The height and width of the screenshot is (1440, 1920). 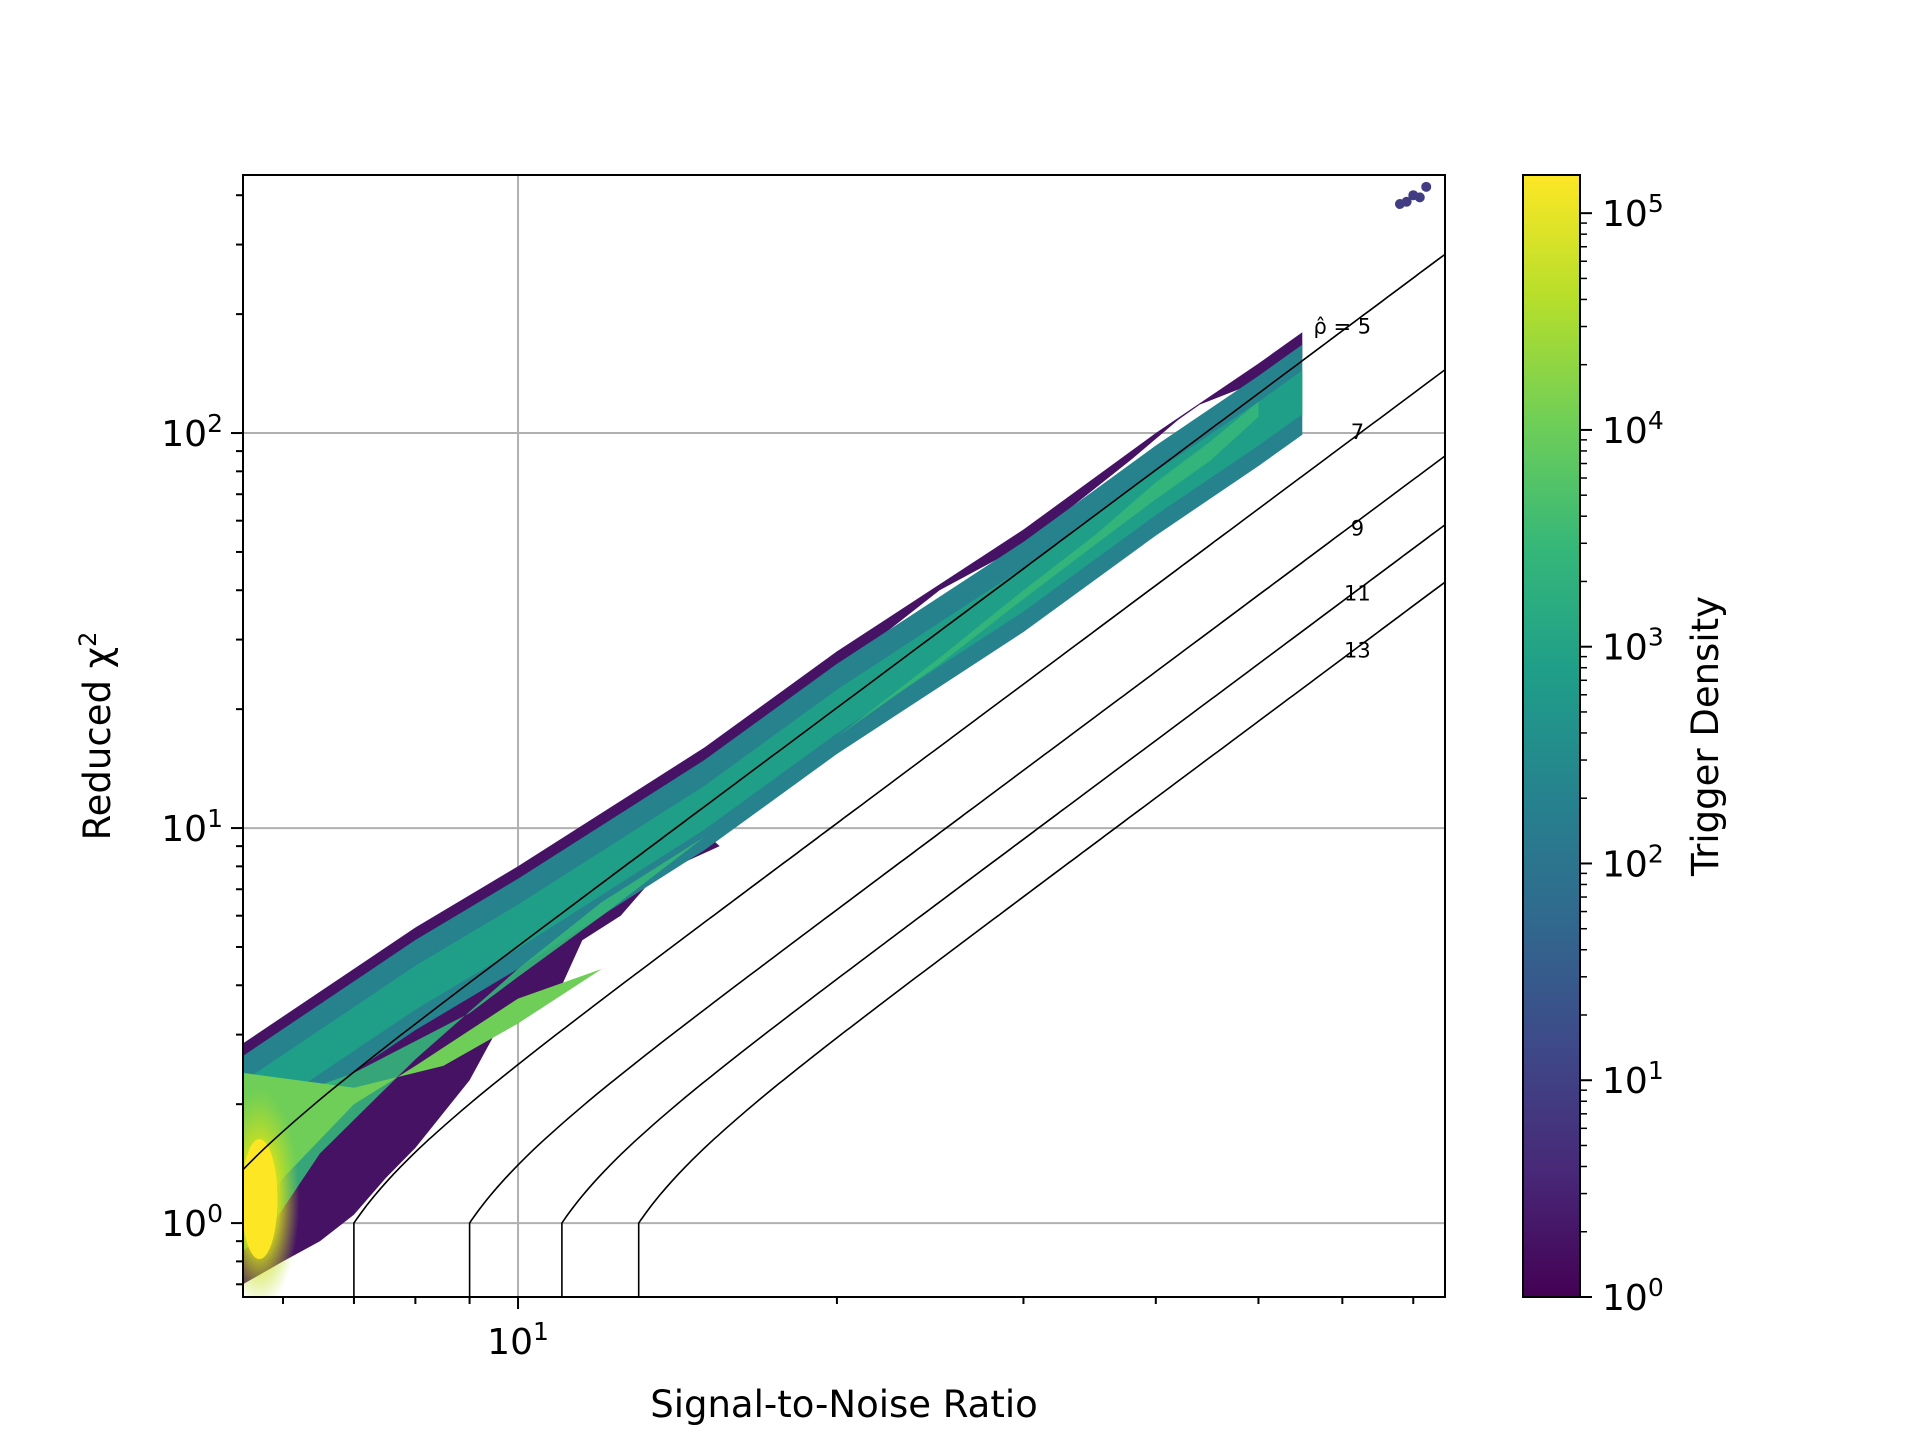 I want to click on colorbar-tick-label: 10¹, so click(x=1633, y=1079).